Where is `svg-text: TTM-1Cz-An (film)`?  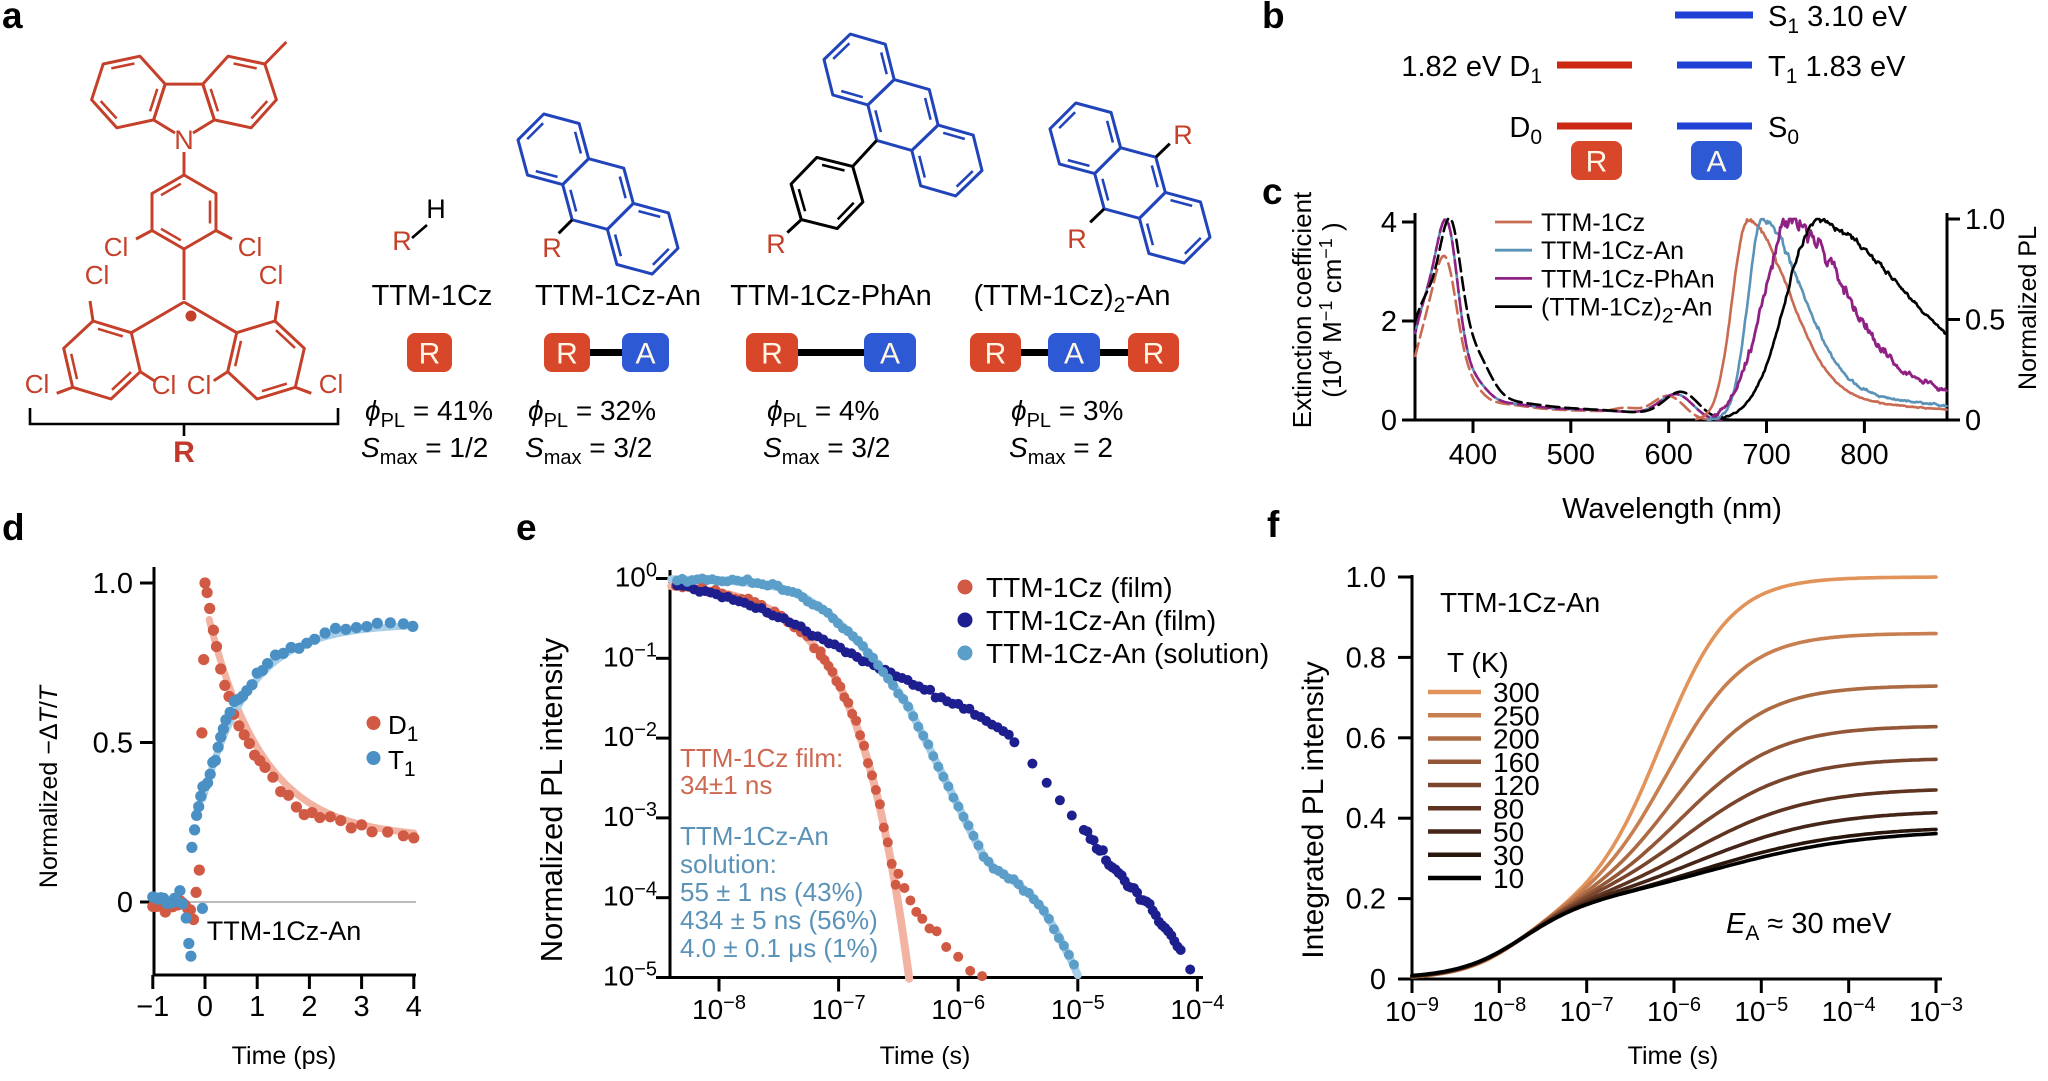
svg-text: TTM-1Cz-An (film) is located at coordinates (1101, 620).